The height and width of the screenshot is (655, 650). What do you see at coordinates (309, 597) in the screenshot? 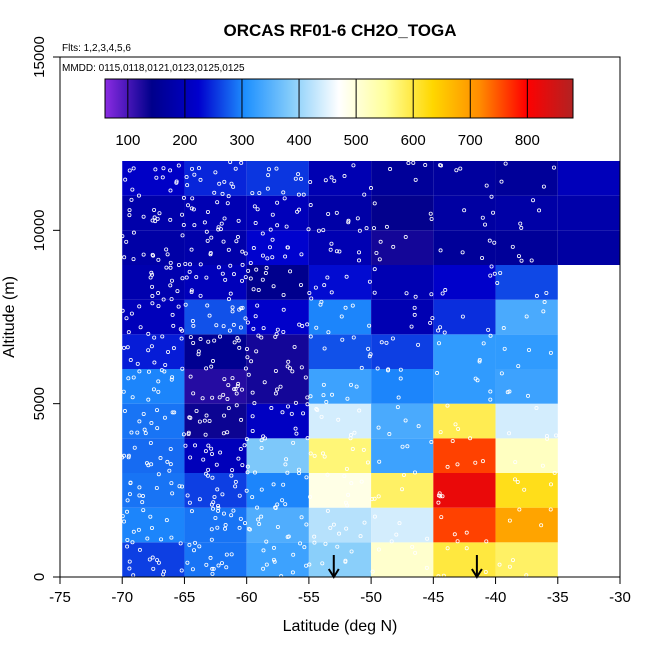
I see `x-tick-label: -55` at bounding box center [309, 597].